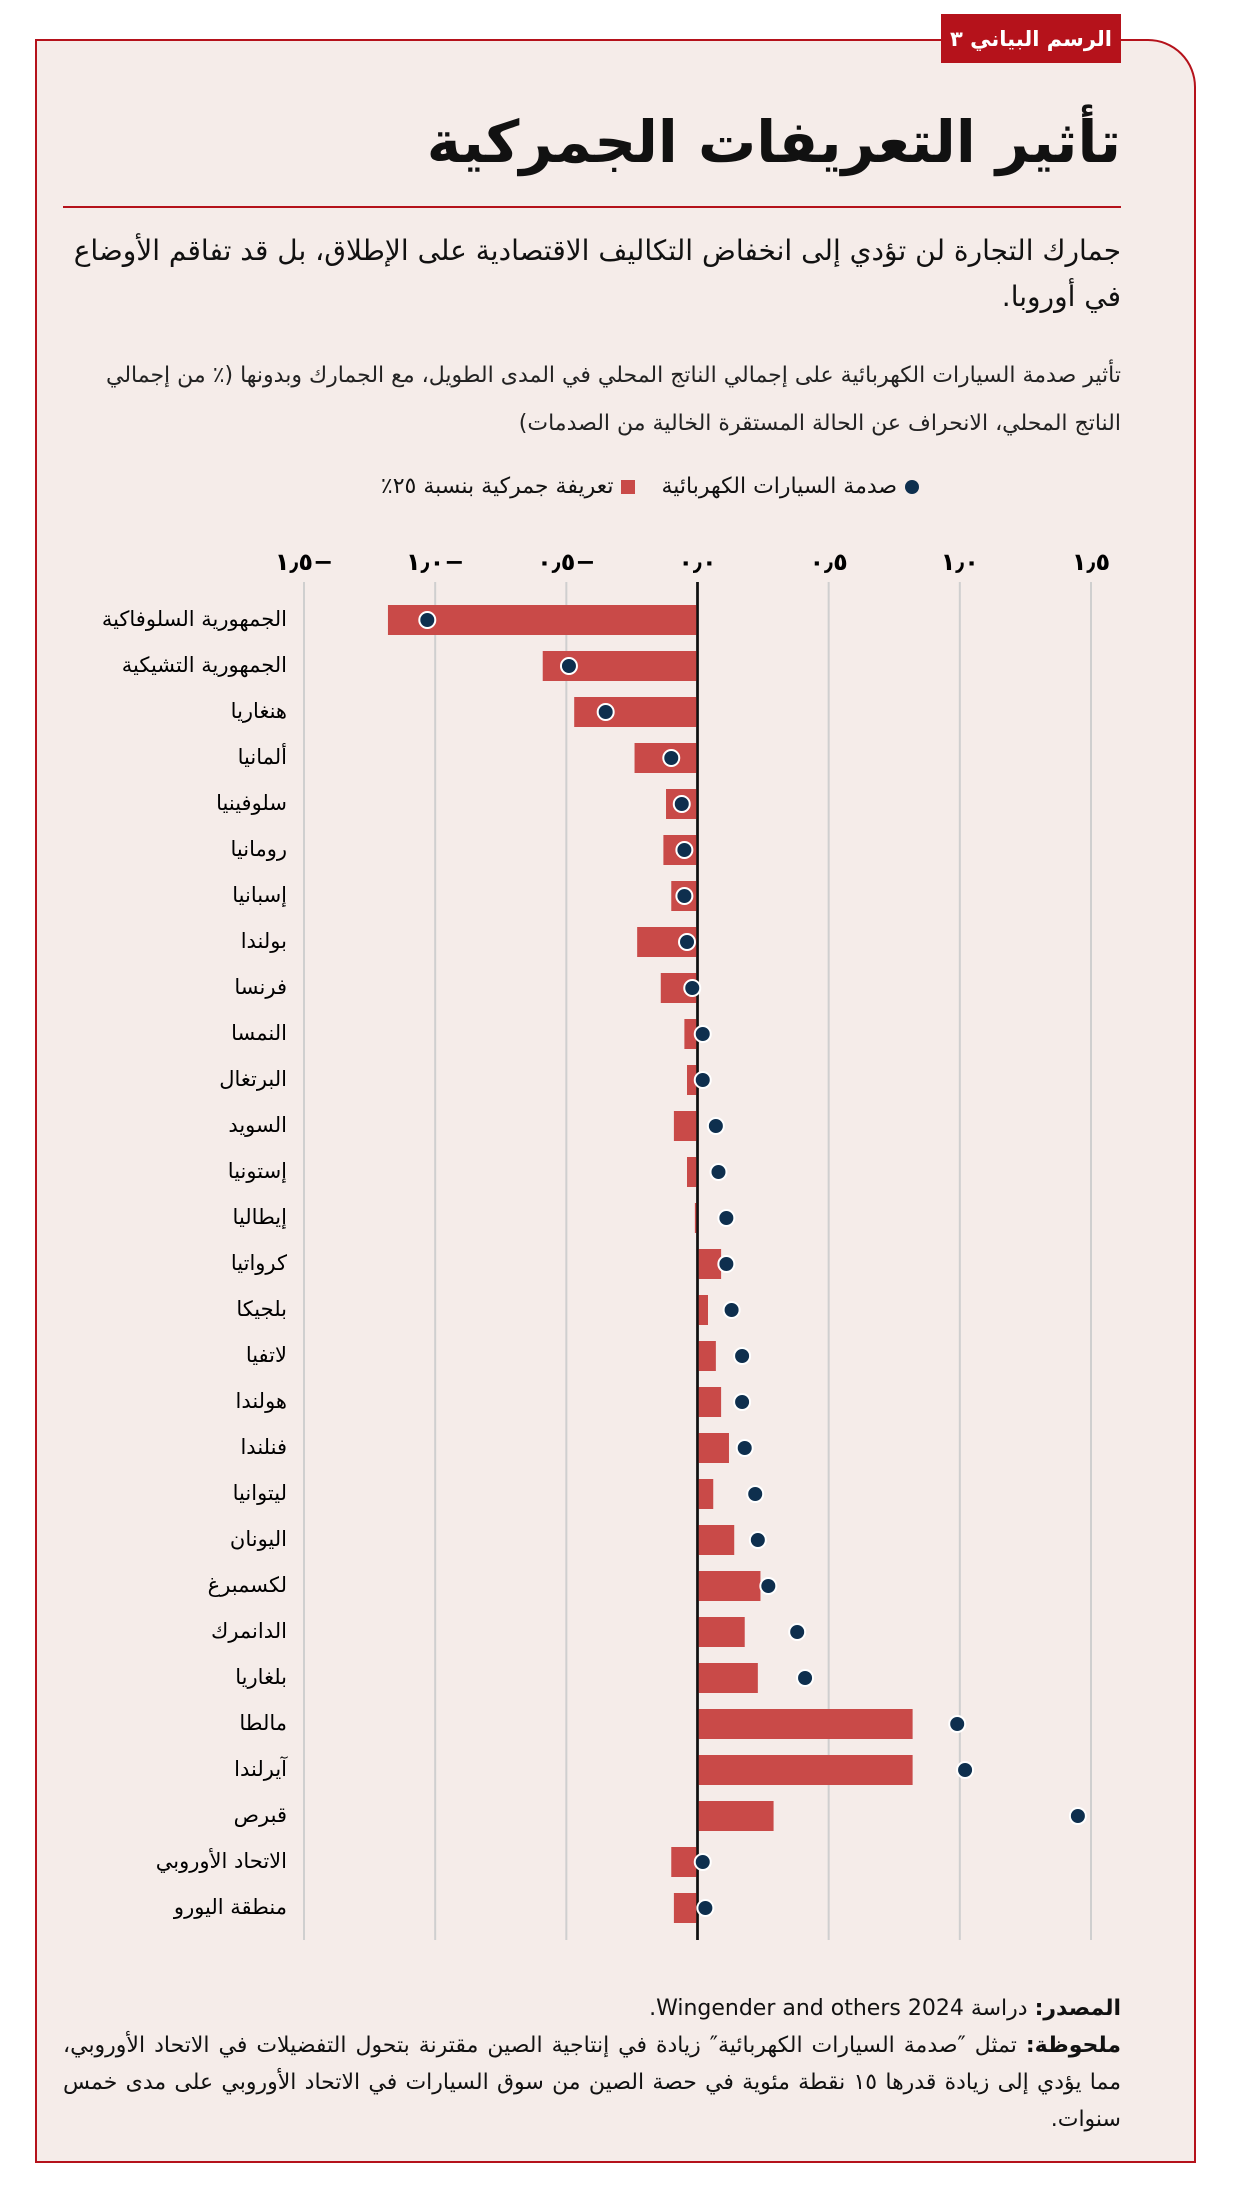 The image size is (1233, 2209). What do you see at coordinates (259, 711) in the screenshot?
I see `y-tick-label: هنغاريا` at bounding box center [259, 711].